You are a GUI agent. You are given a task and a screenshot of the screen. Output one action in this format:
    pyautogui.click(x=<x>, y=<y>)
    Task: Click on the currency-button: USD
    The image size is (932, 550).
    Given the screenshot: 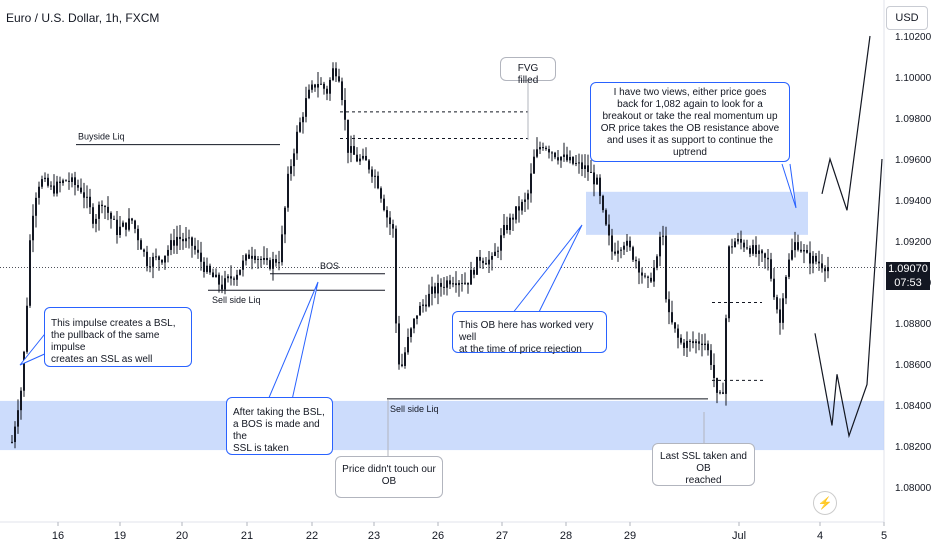 What is the action you would take?
    pyautogui.click(x=907, y=18)
    